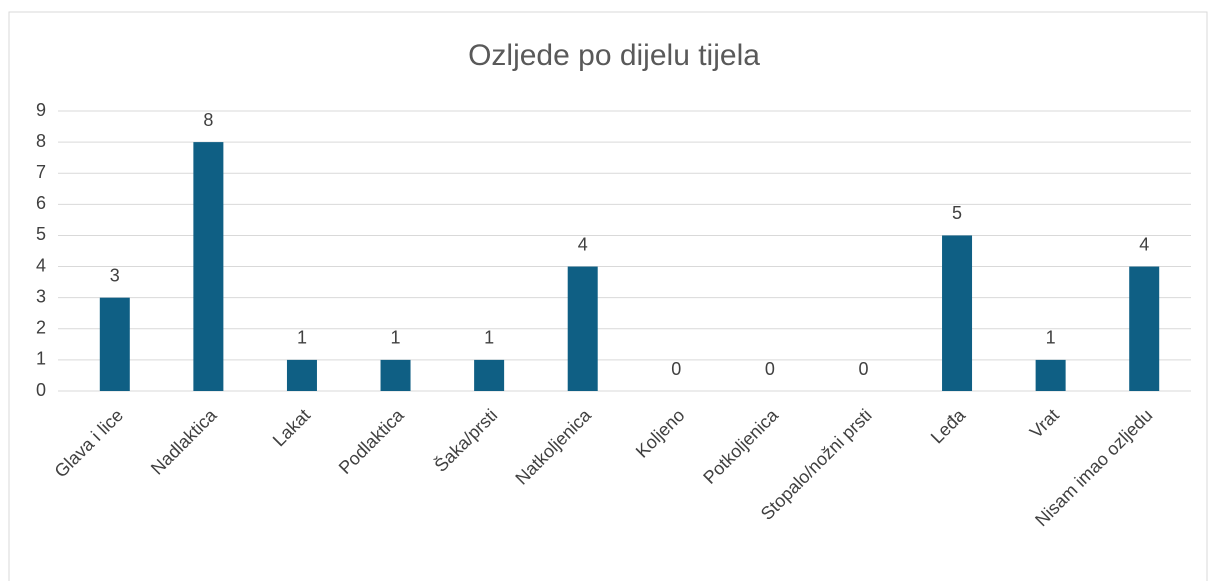 The height and width of the screenshot is (586, 1208). What do you see at coordinates (957, 213) in the screenshot?
I see `data-label: 5` at bounding box center [957, 213].